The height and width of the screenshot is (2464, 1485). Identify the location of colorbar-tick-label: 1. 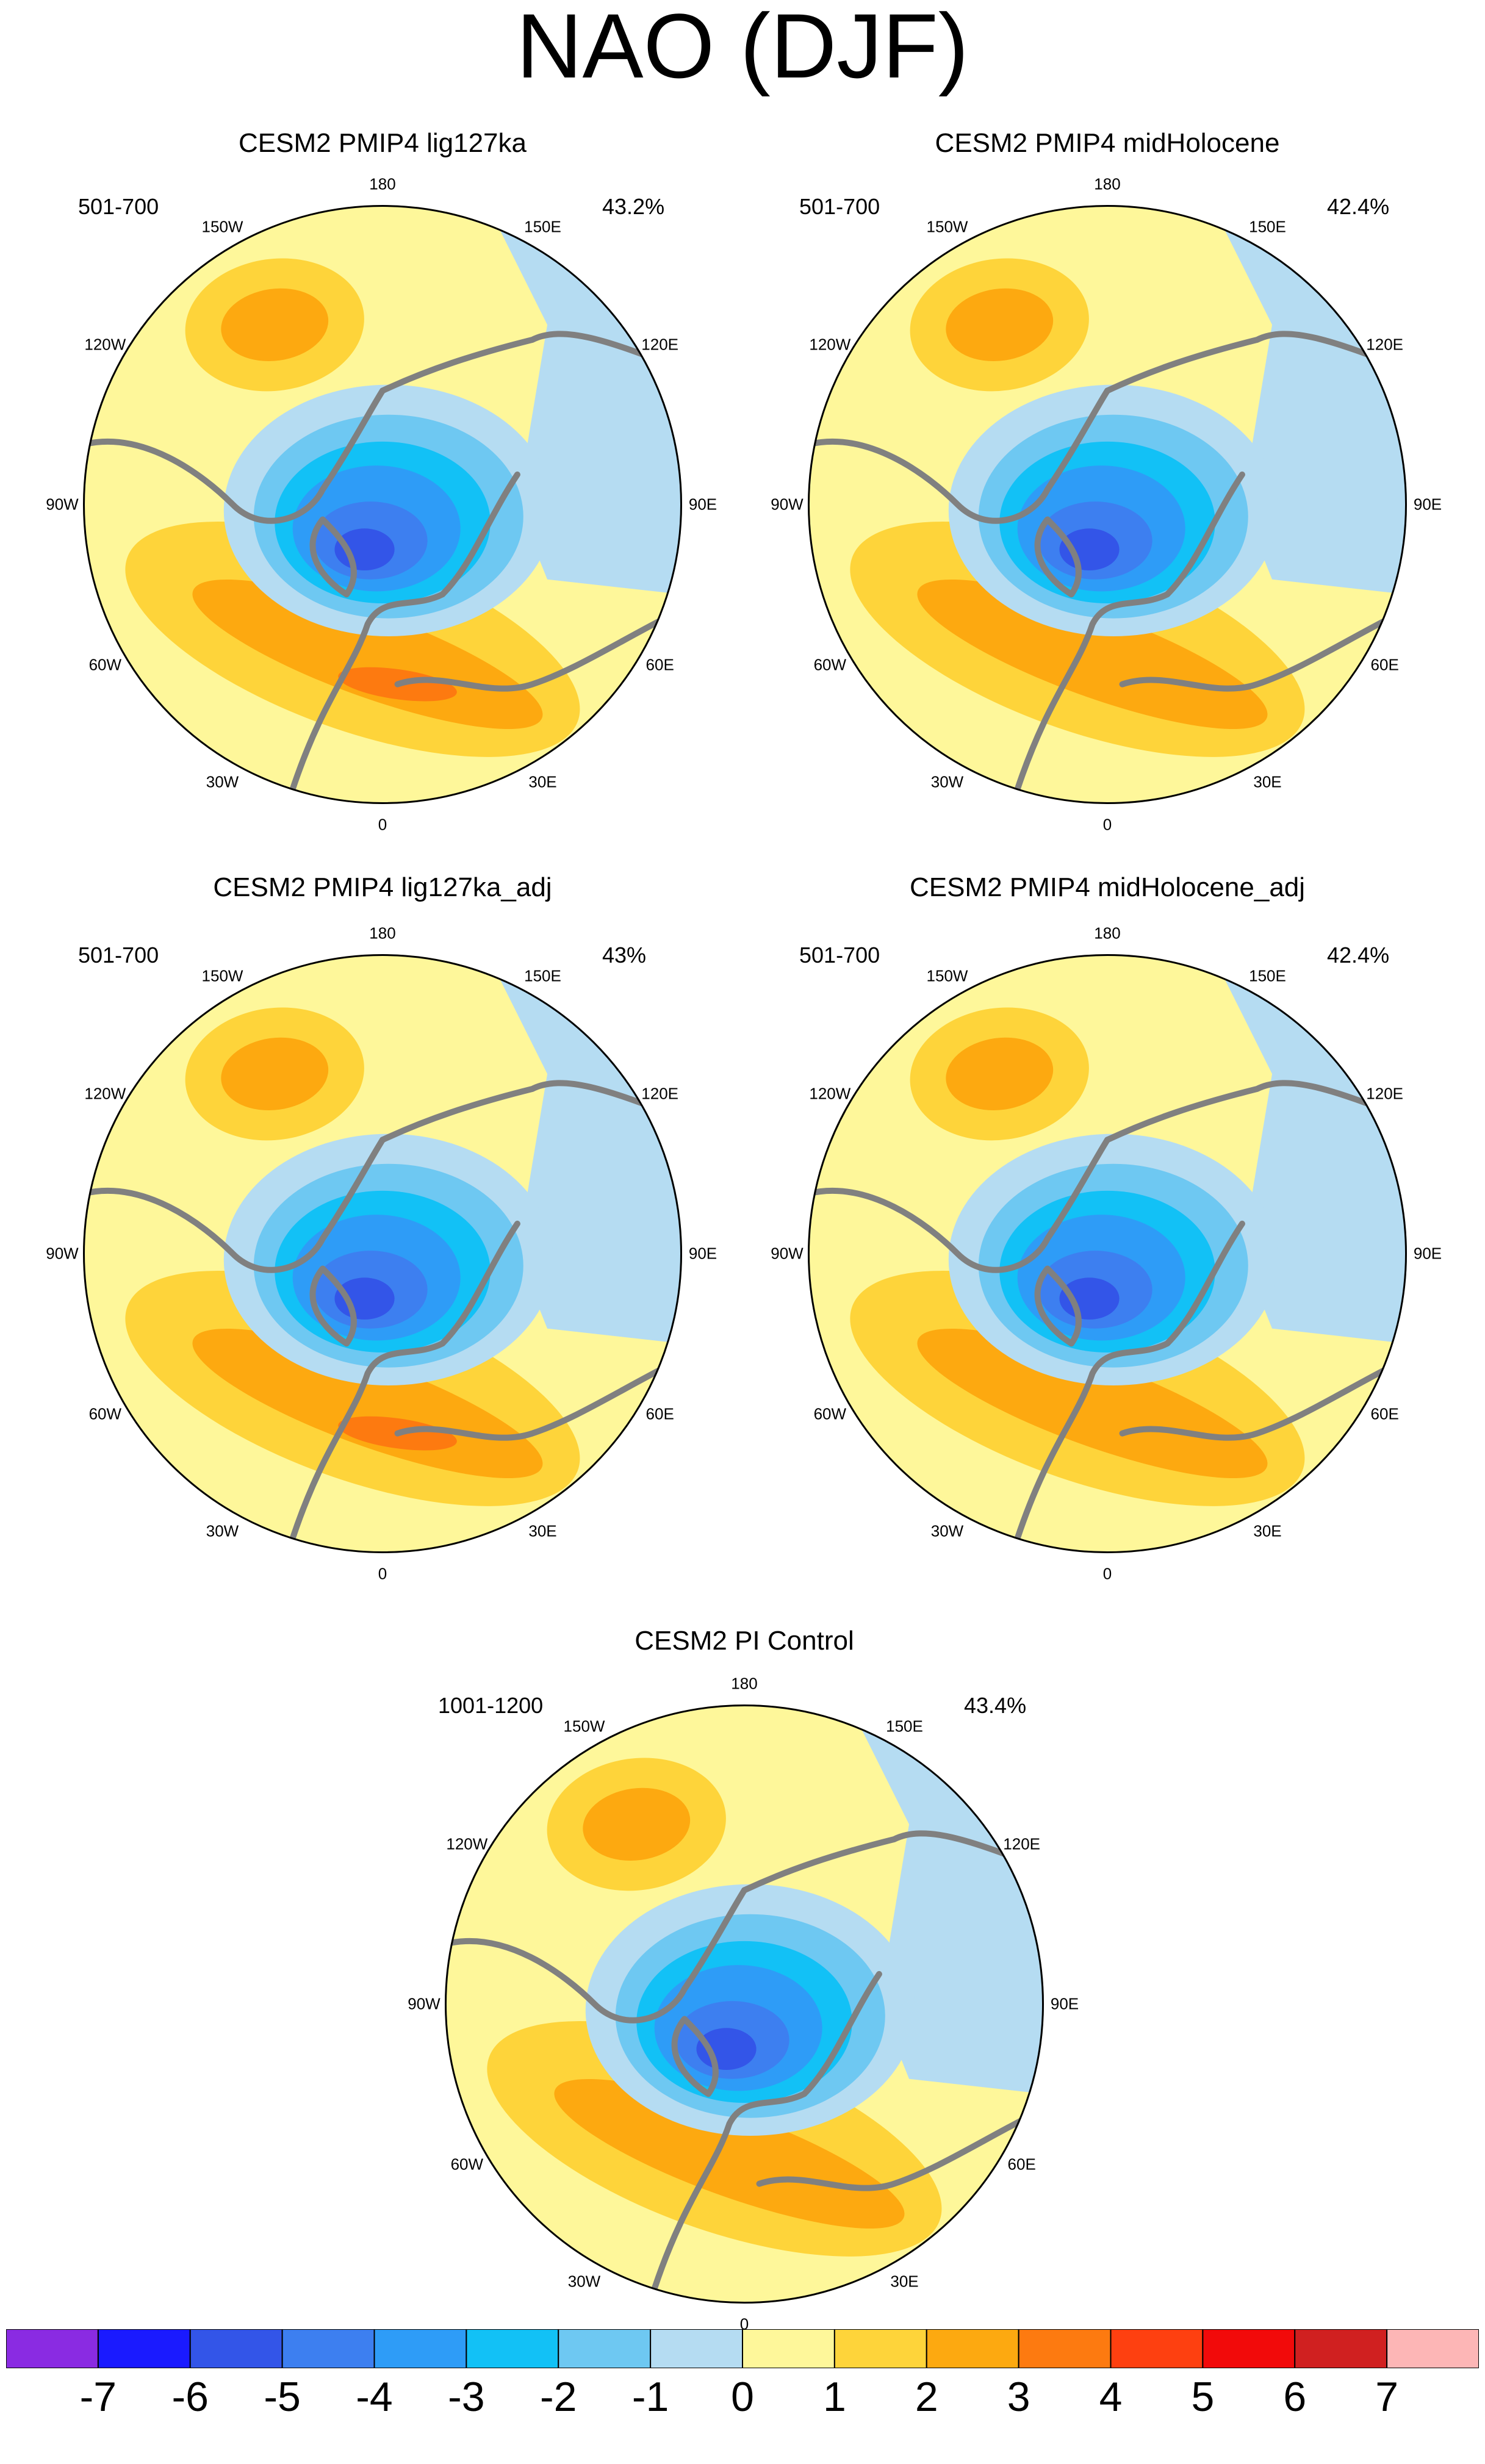
(834, 2397).